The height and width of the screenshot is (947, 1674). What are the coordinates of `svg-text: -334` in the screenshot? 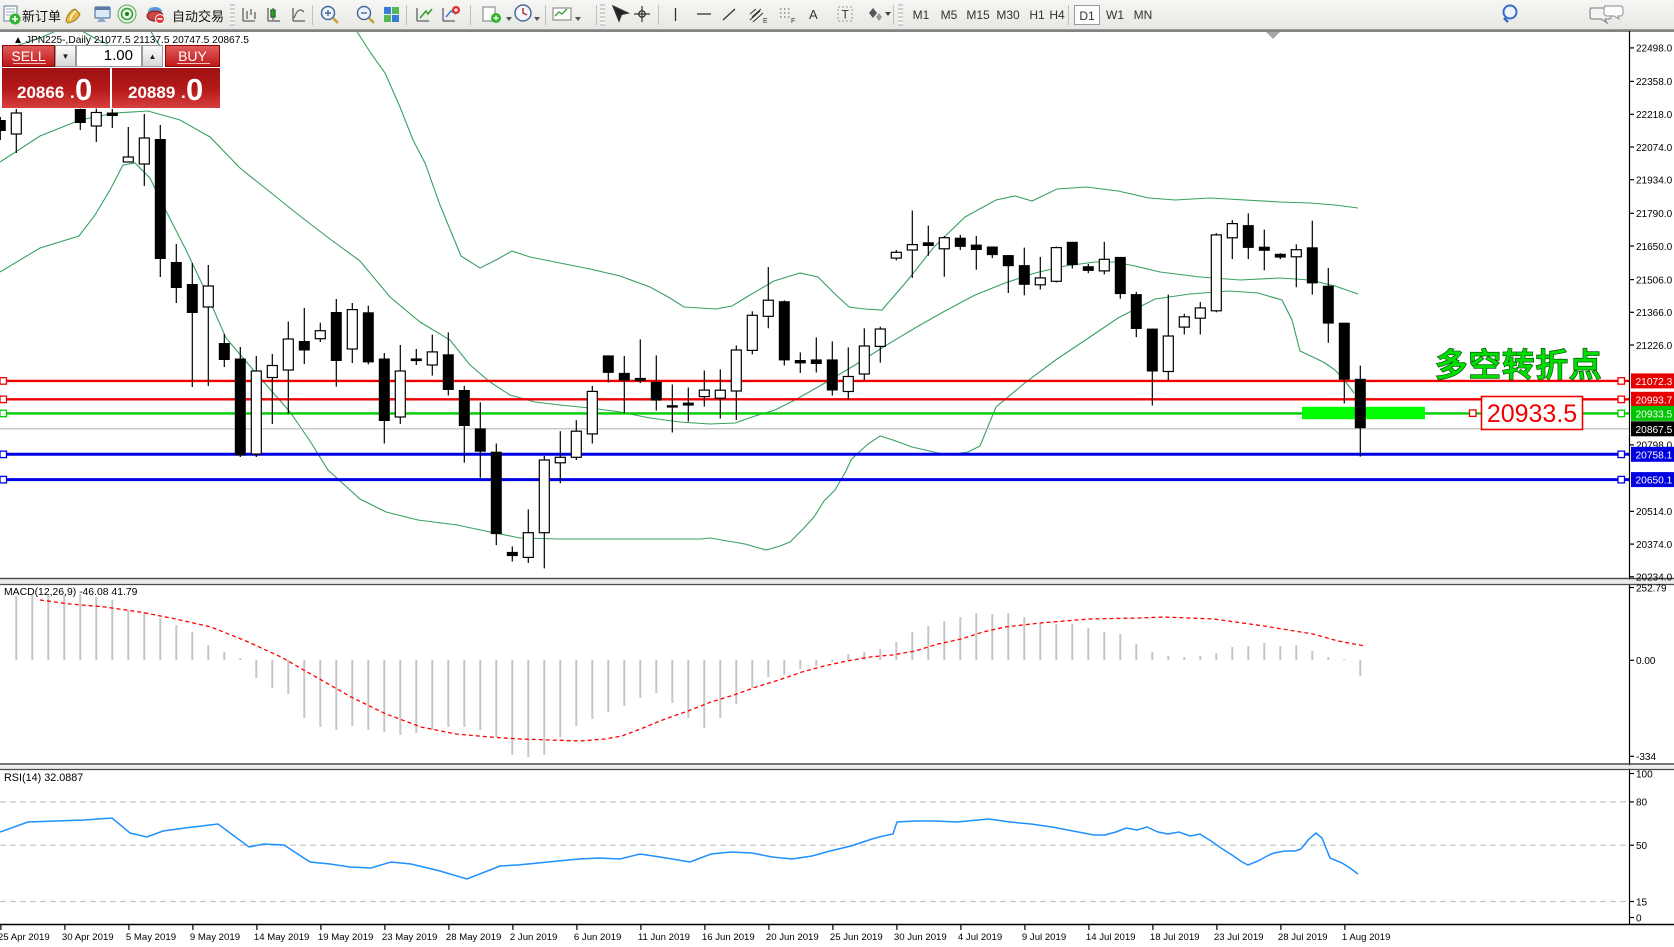 It's located at (1646, 757).